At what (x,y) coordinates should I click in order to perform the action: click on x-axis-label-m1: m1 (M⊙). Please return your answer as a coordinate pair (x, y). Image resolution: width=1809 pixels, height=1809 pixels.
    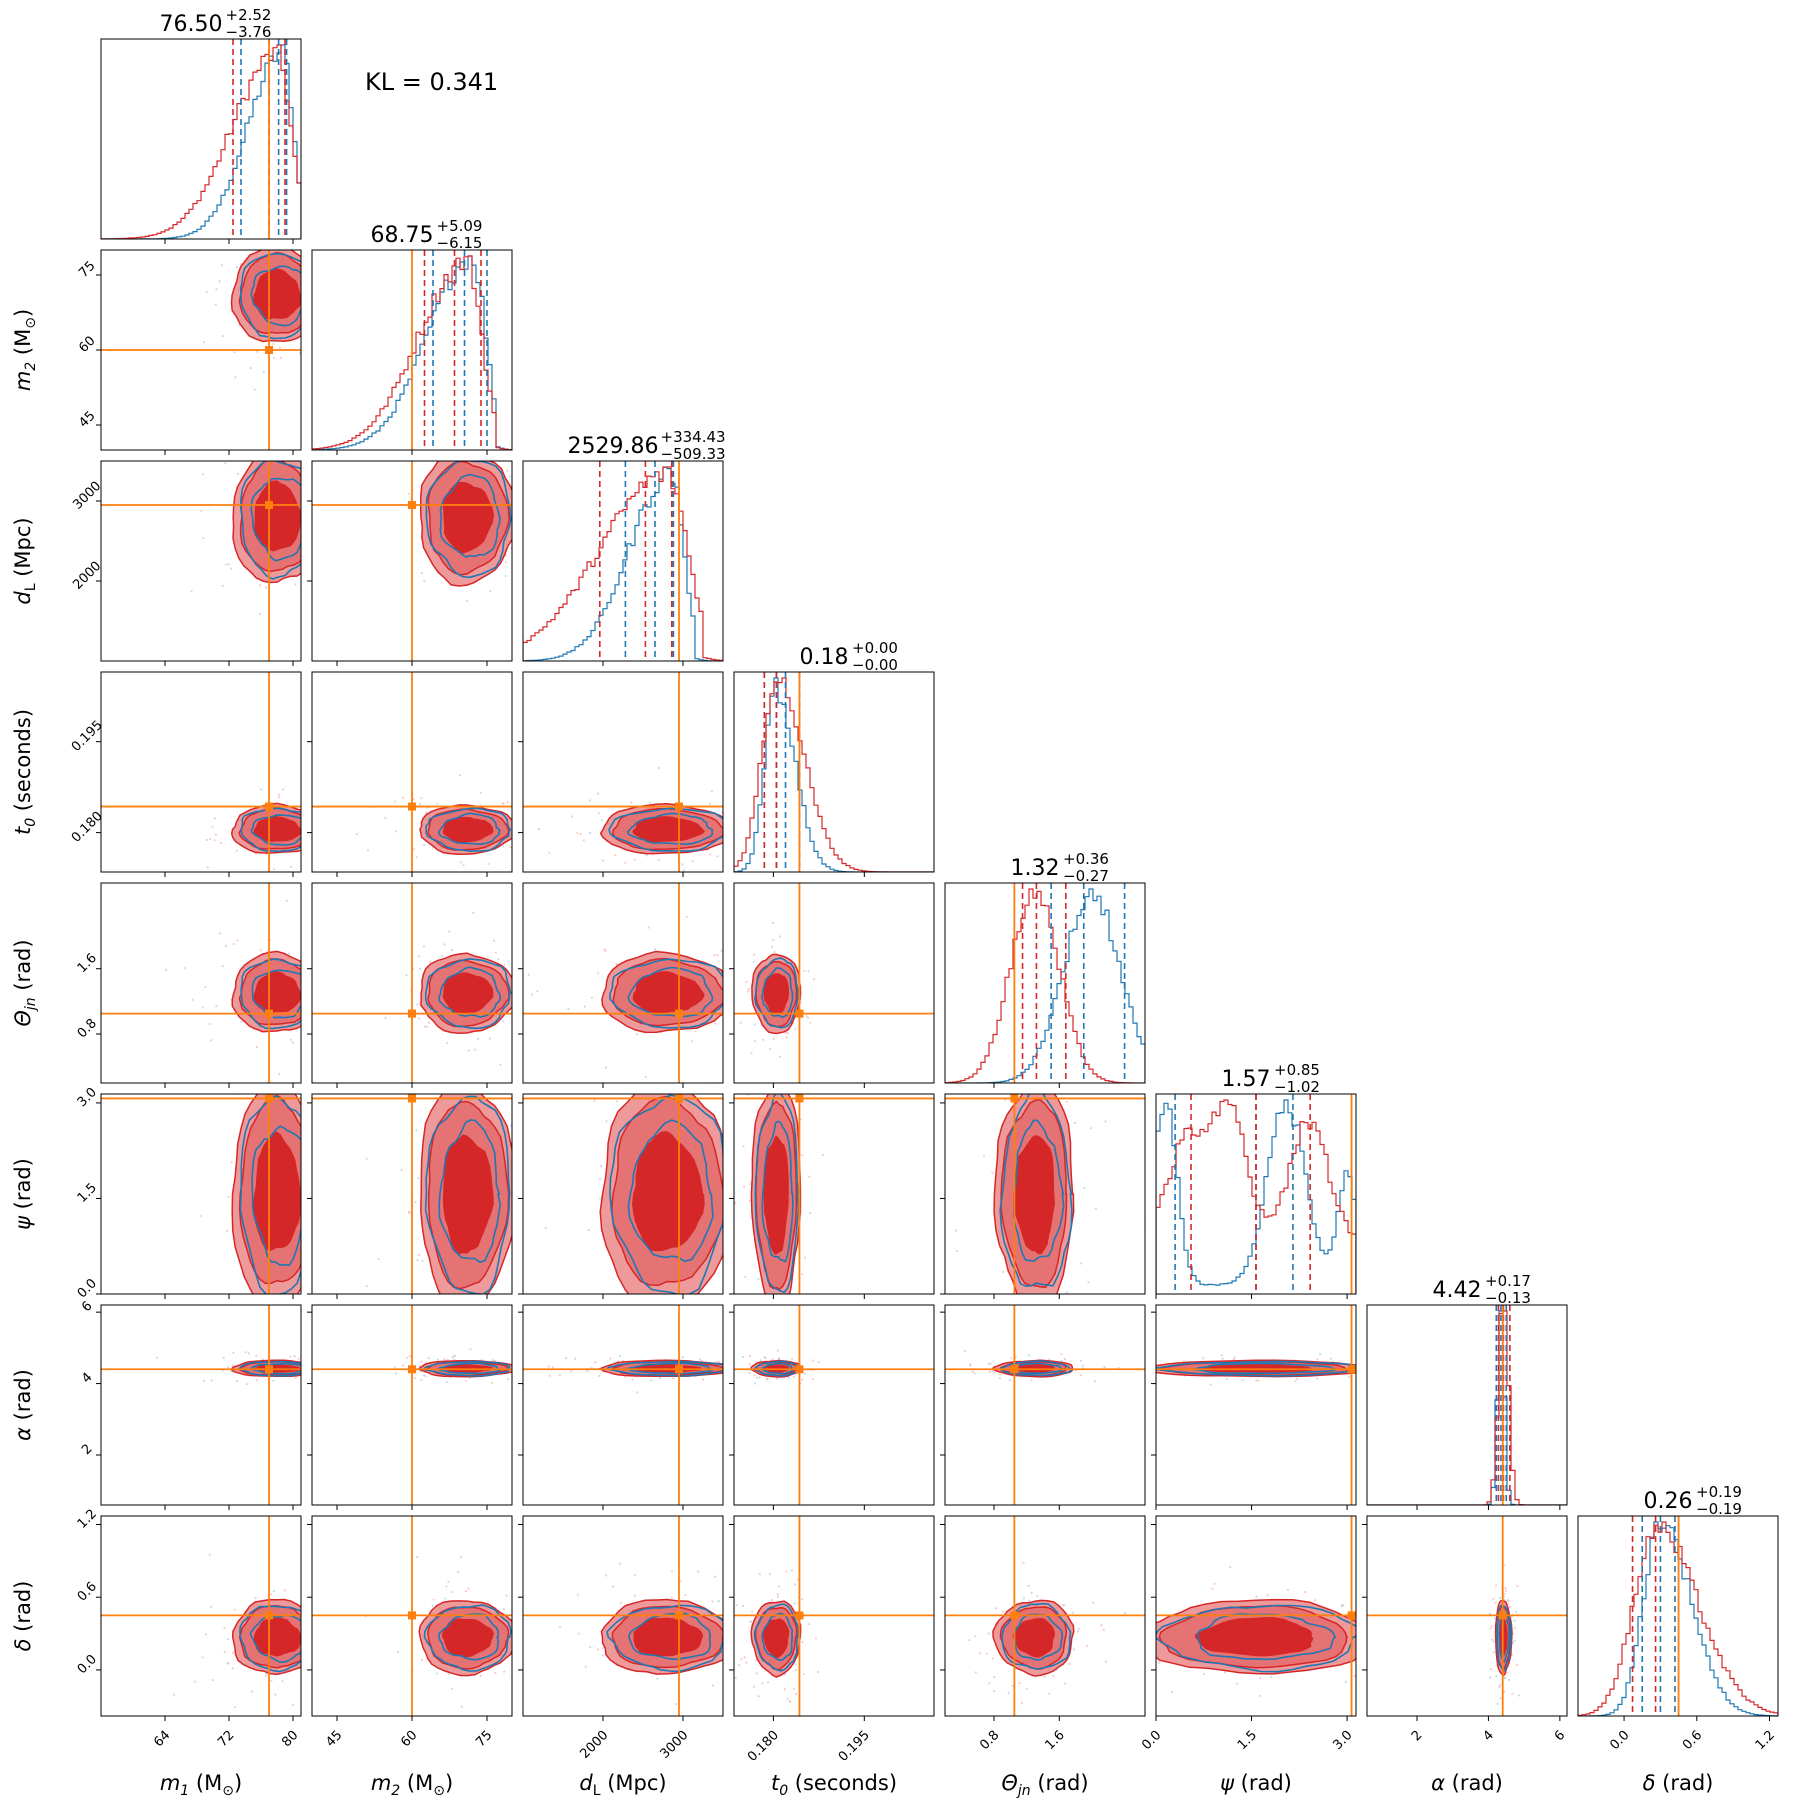
    Looking at the image, I should click on (201, 1785).